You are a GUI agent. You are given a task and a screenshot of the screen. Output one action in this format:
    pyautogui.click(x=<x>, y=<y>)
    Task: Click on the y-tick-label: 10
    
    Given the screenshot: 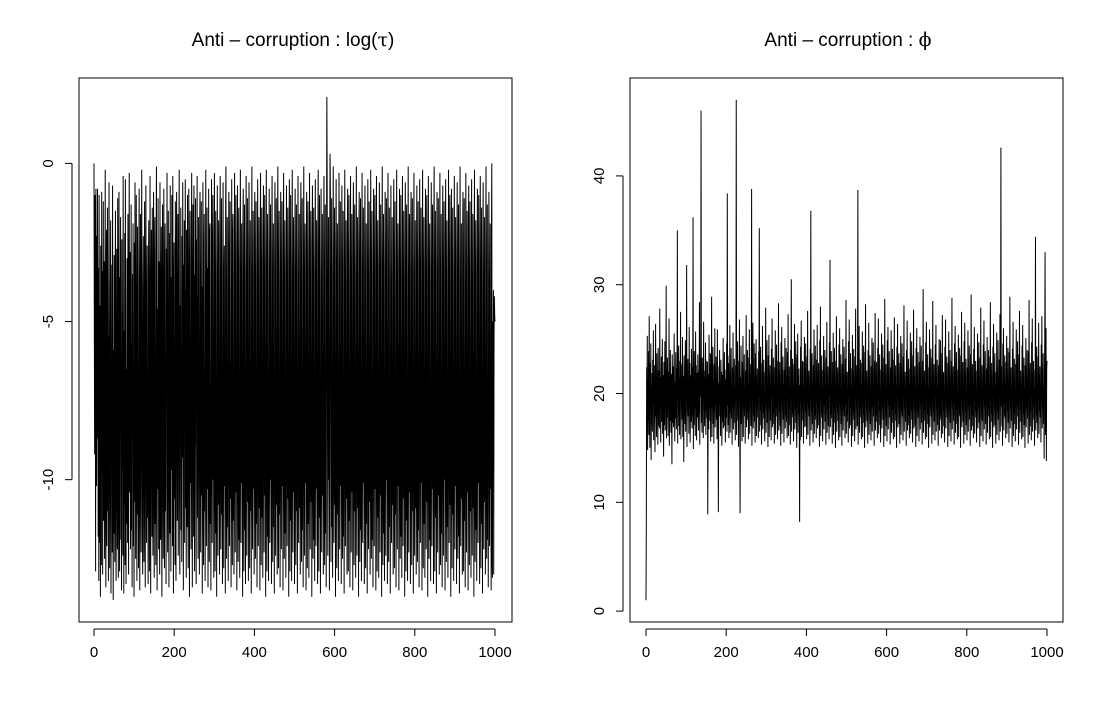 What is the action you would take?
    pyautogui.click(x=599, y=502)
    